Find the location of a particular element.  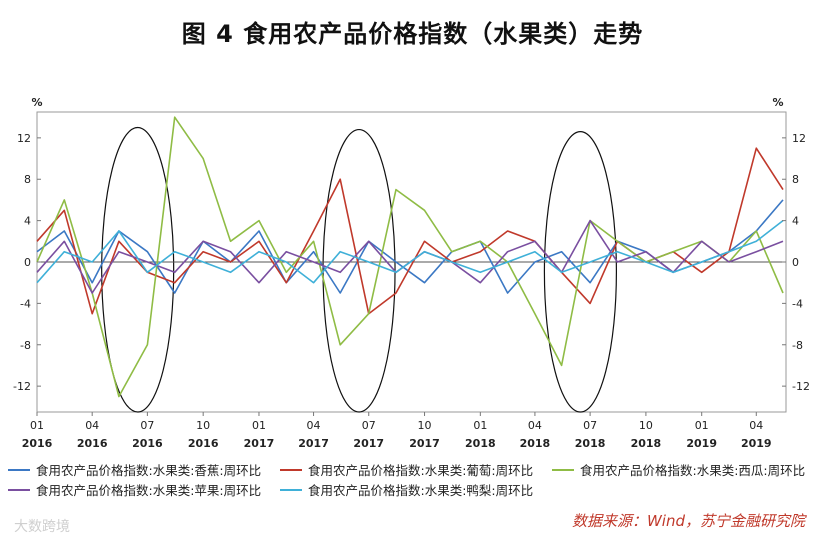

legend-label-banana: 食用农产品价格指数:水果类:香蕉:周环比 is located at coordinates (149, 470).